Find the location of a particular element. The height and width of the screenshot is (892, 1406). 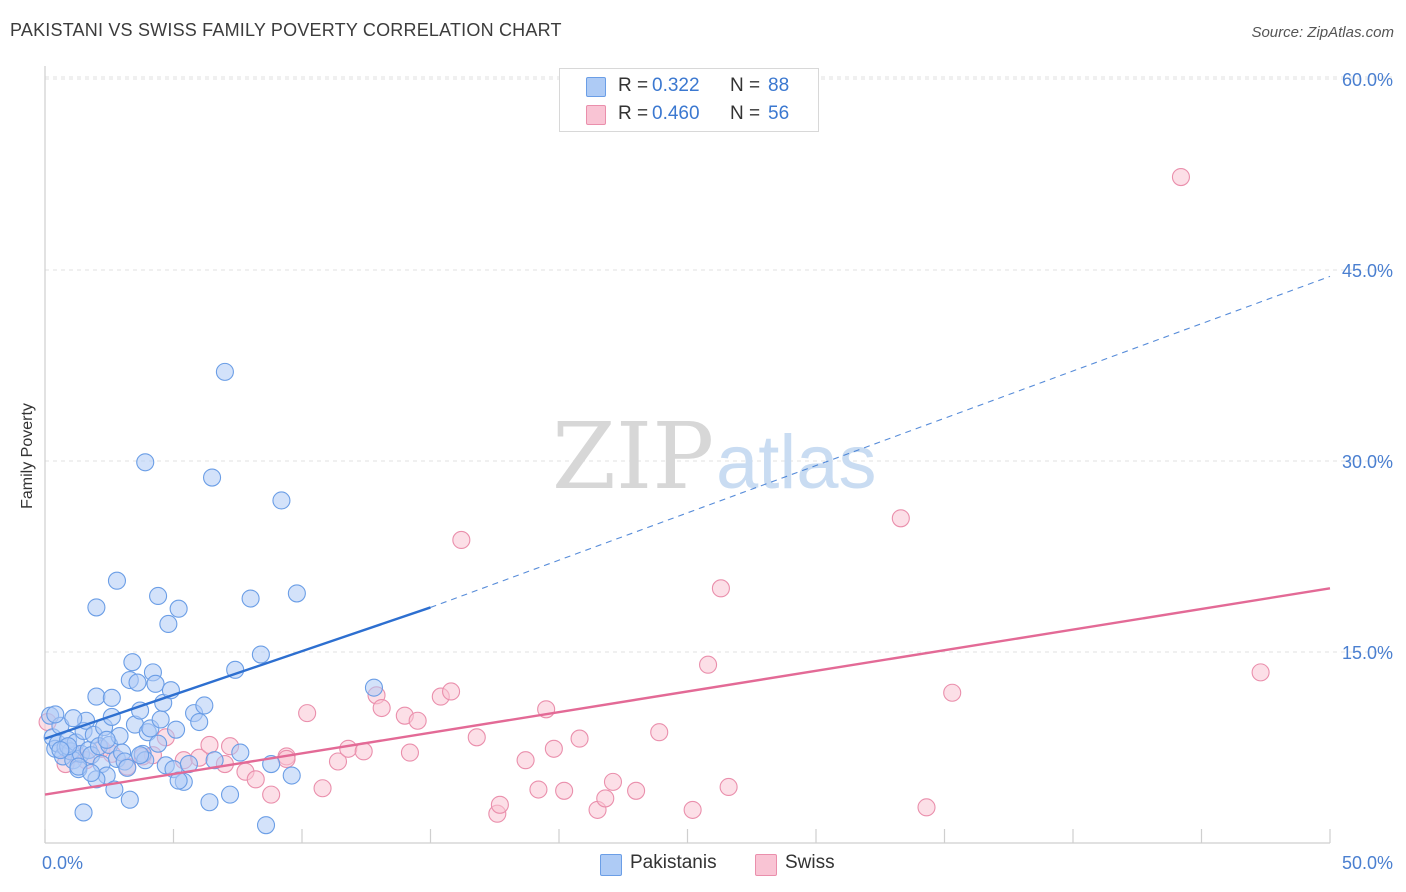

series-legend: Pakistanis Swiss is located at coordinates (703, 865).